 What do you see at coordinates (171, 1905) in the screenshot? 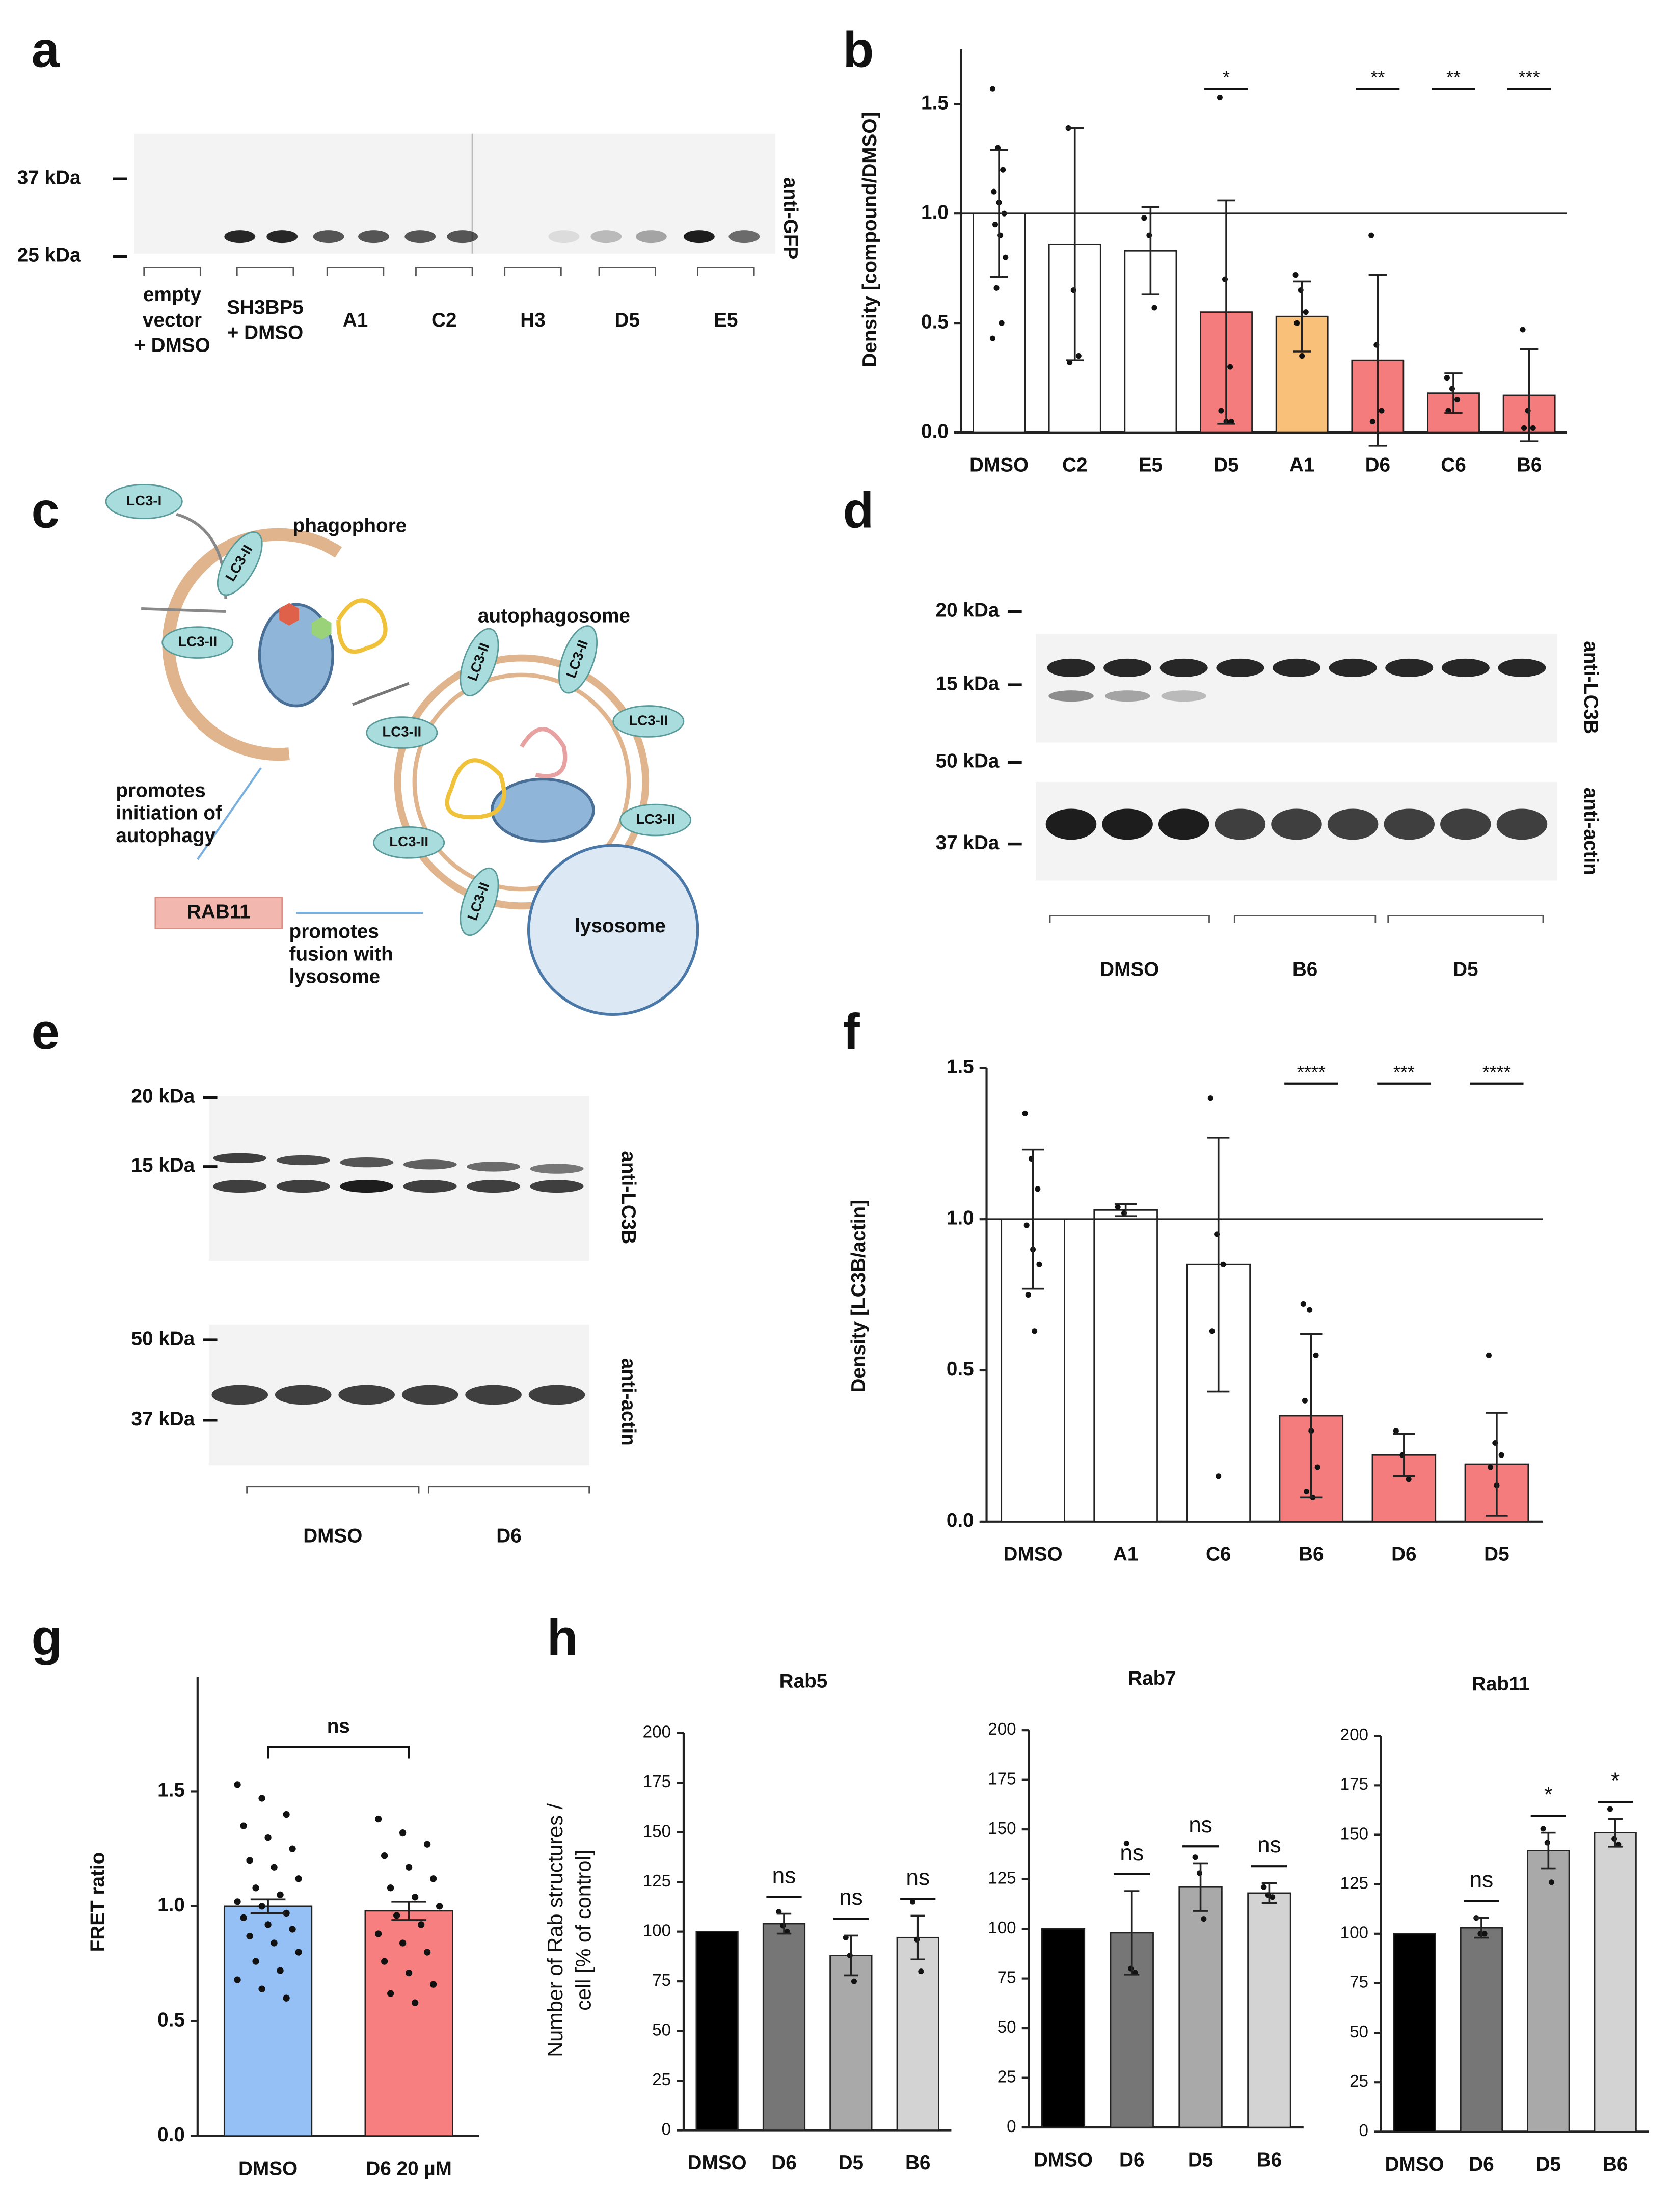
I see `y-tick-label: 1.0` at bounding box center [171, 1905].